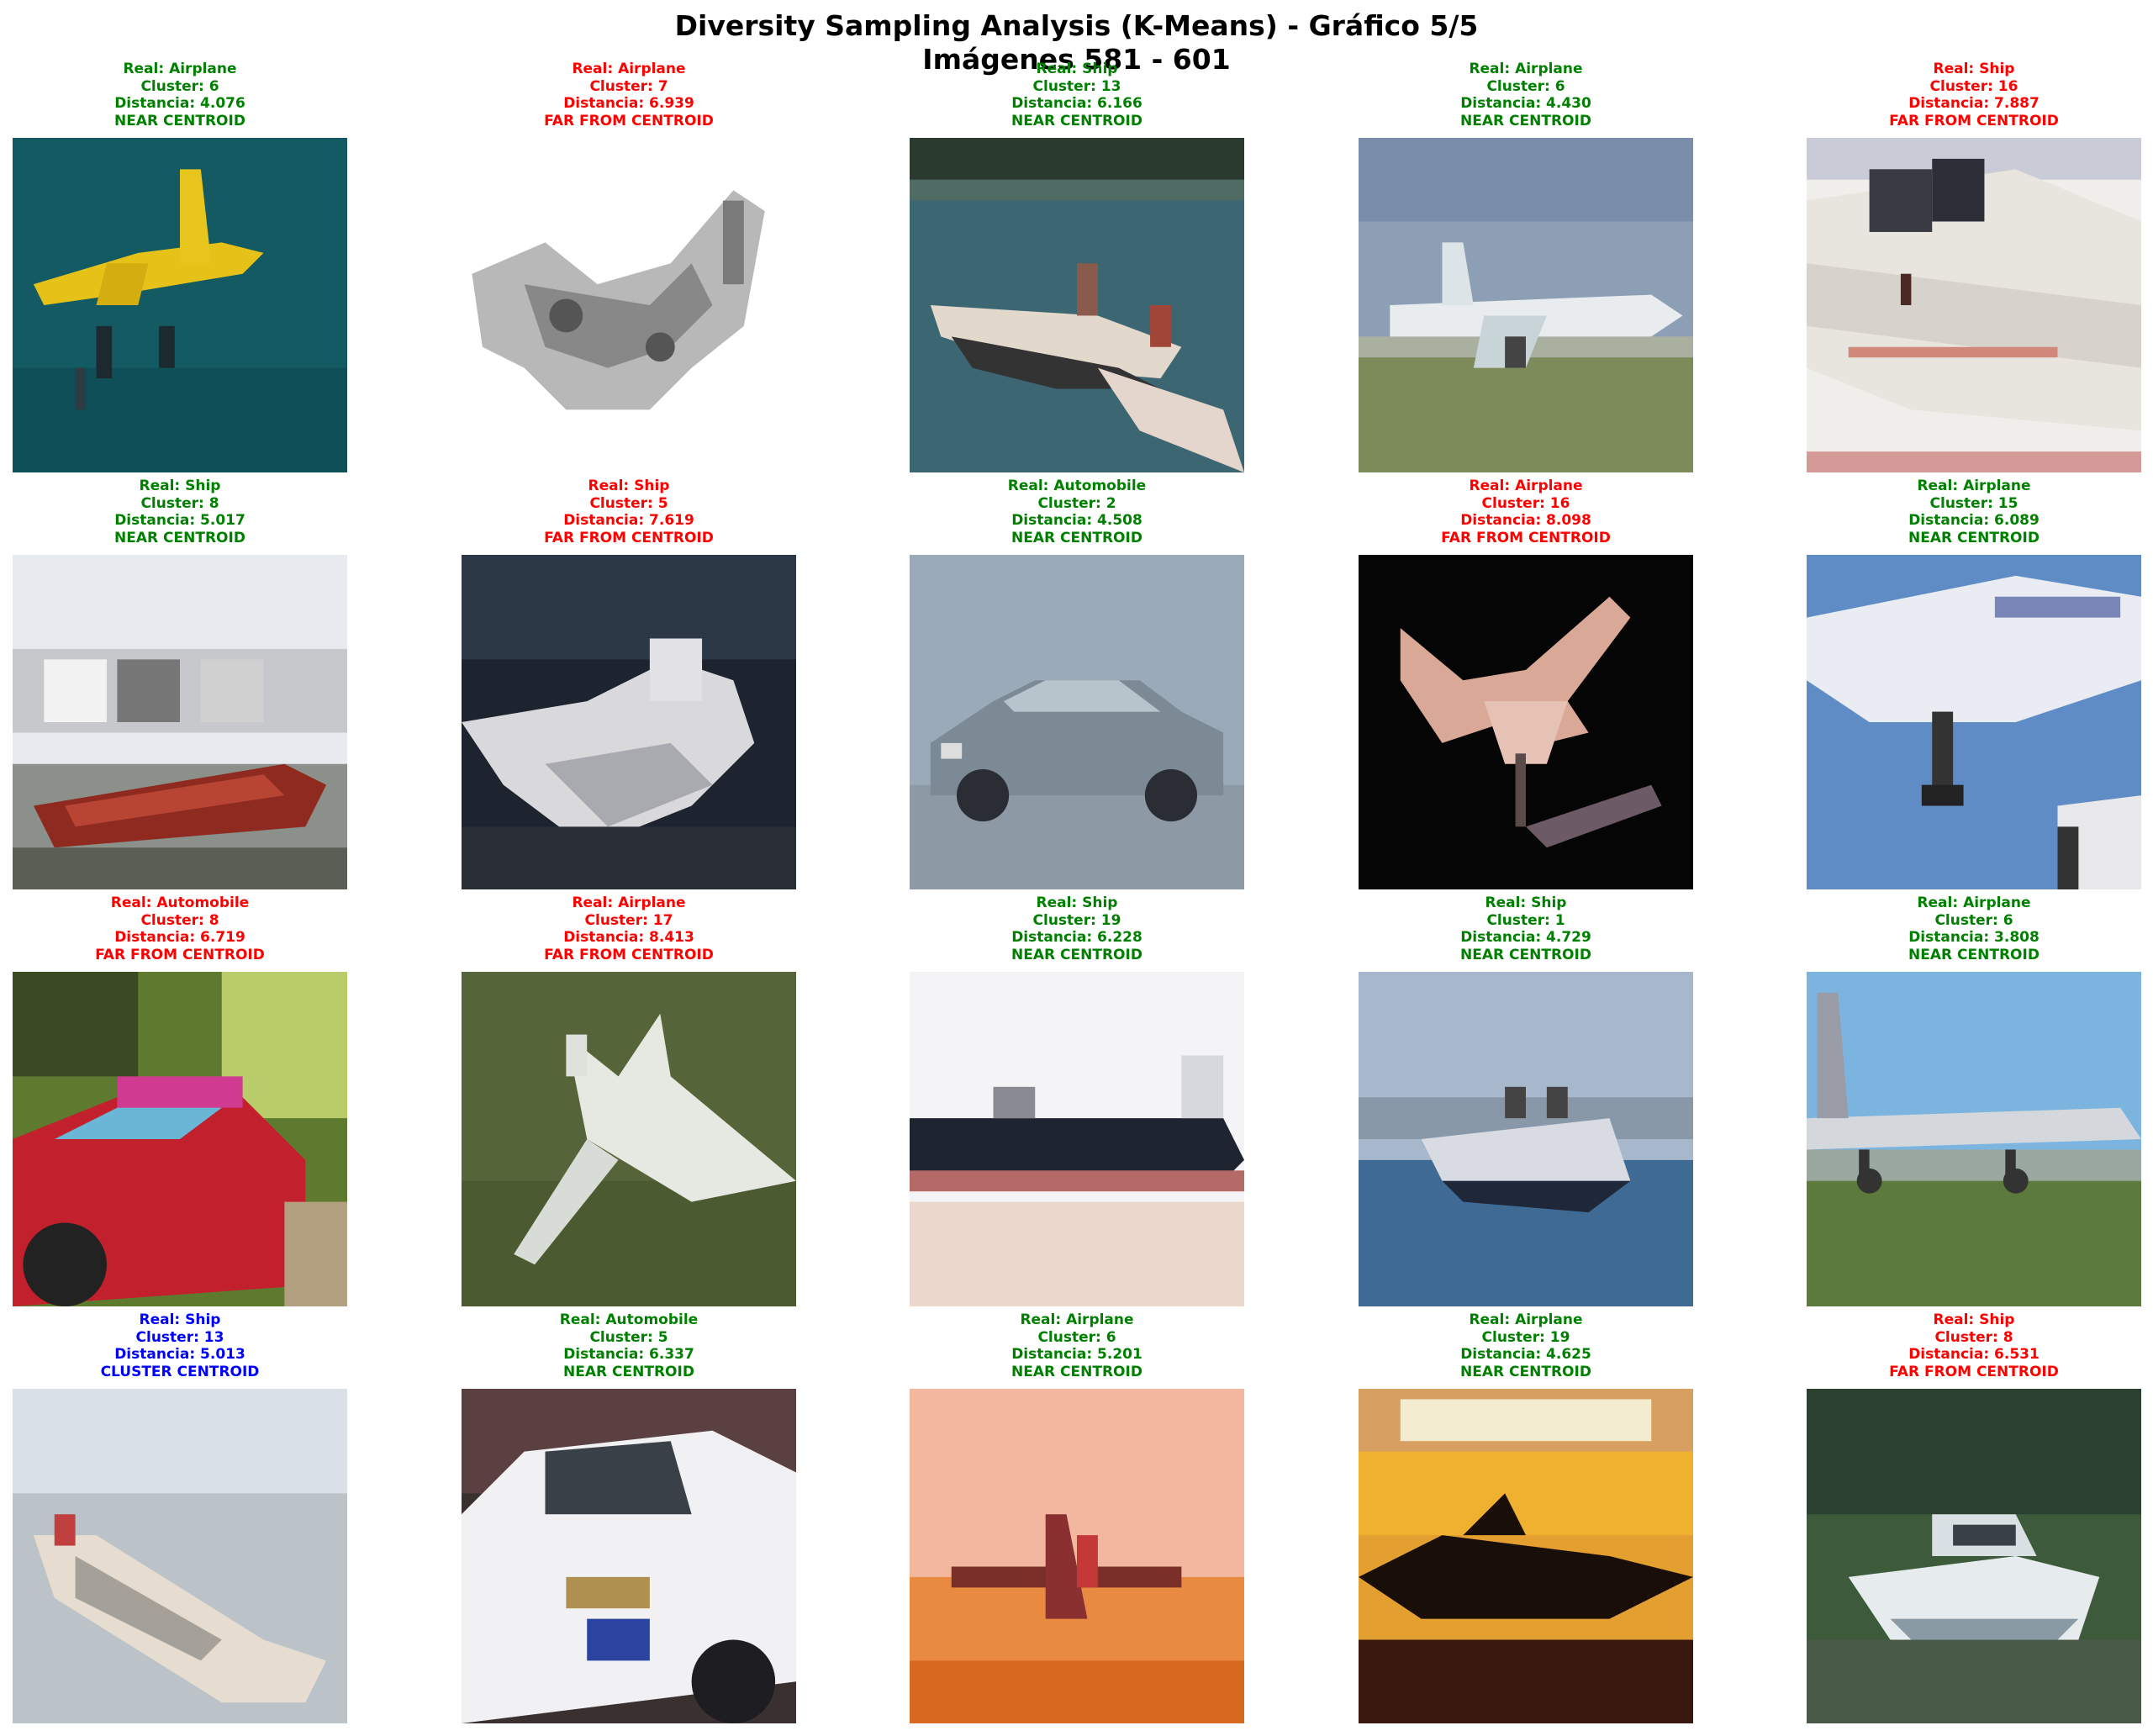  I want to click on tile-label-distance: Distancia: 6.166, so click(1076, 103).